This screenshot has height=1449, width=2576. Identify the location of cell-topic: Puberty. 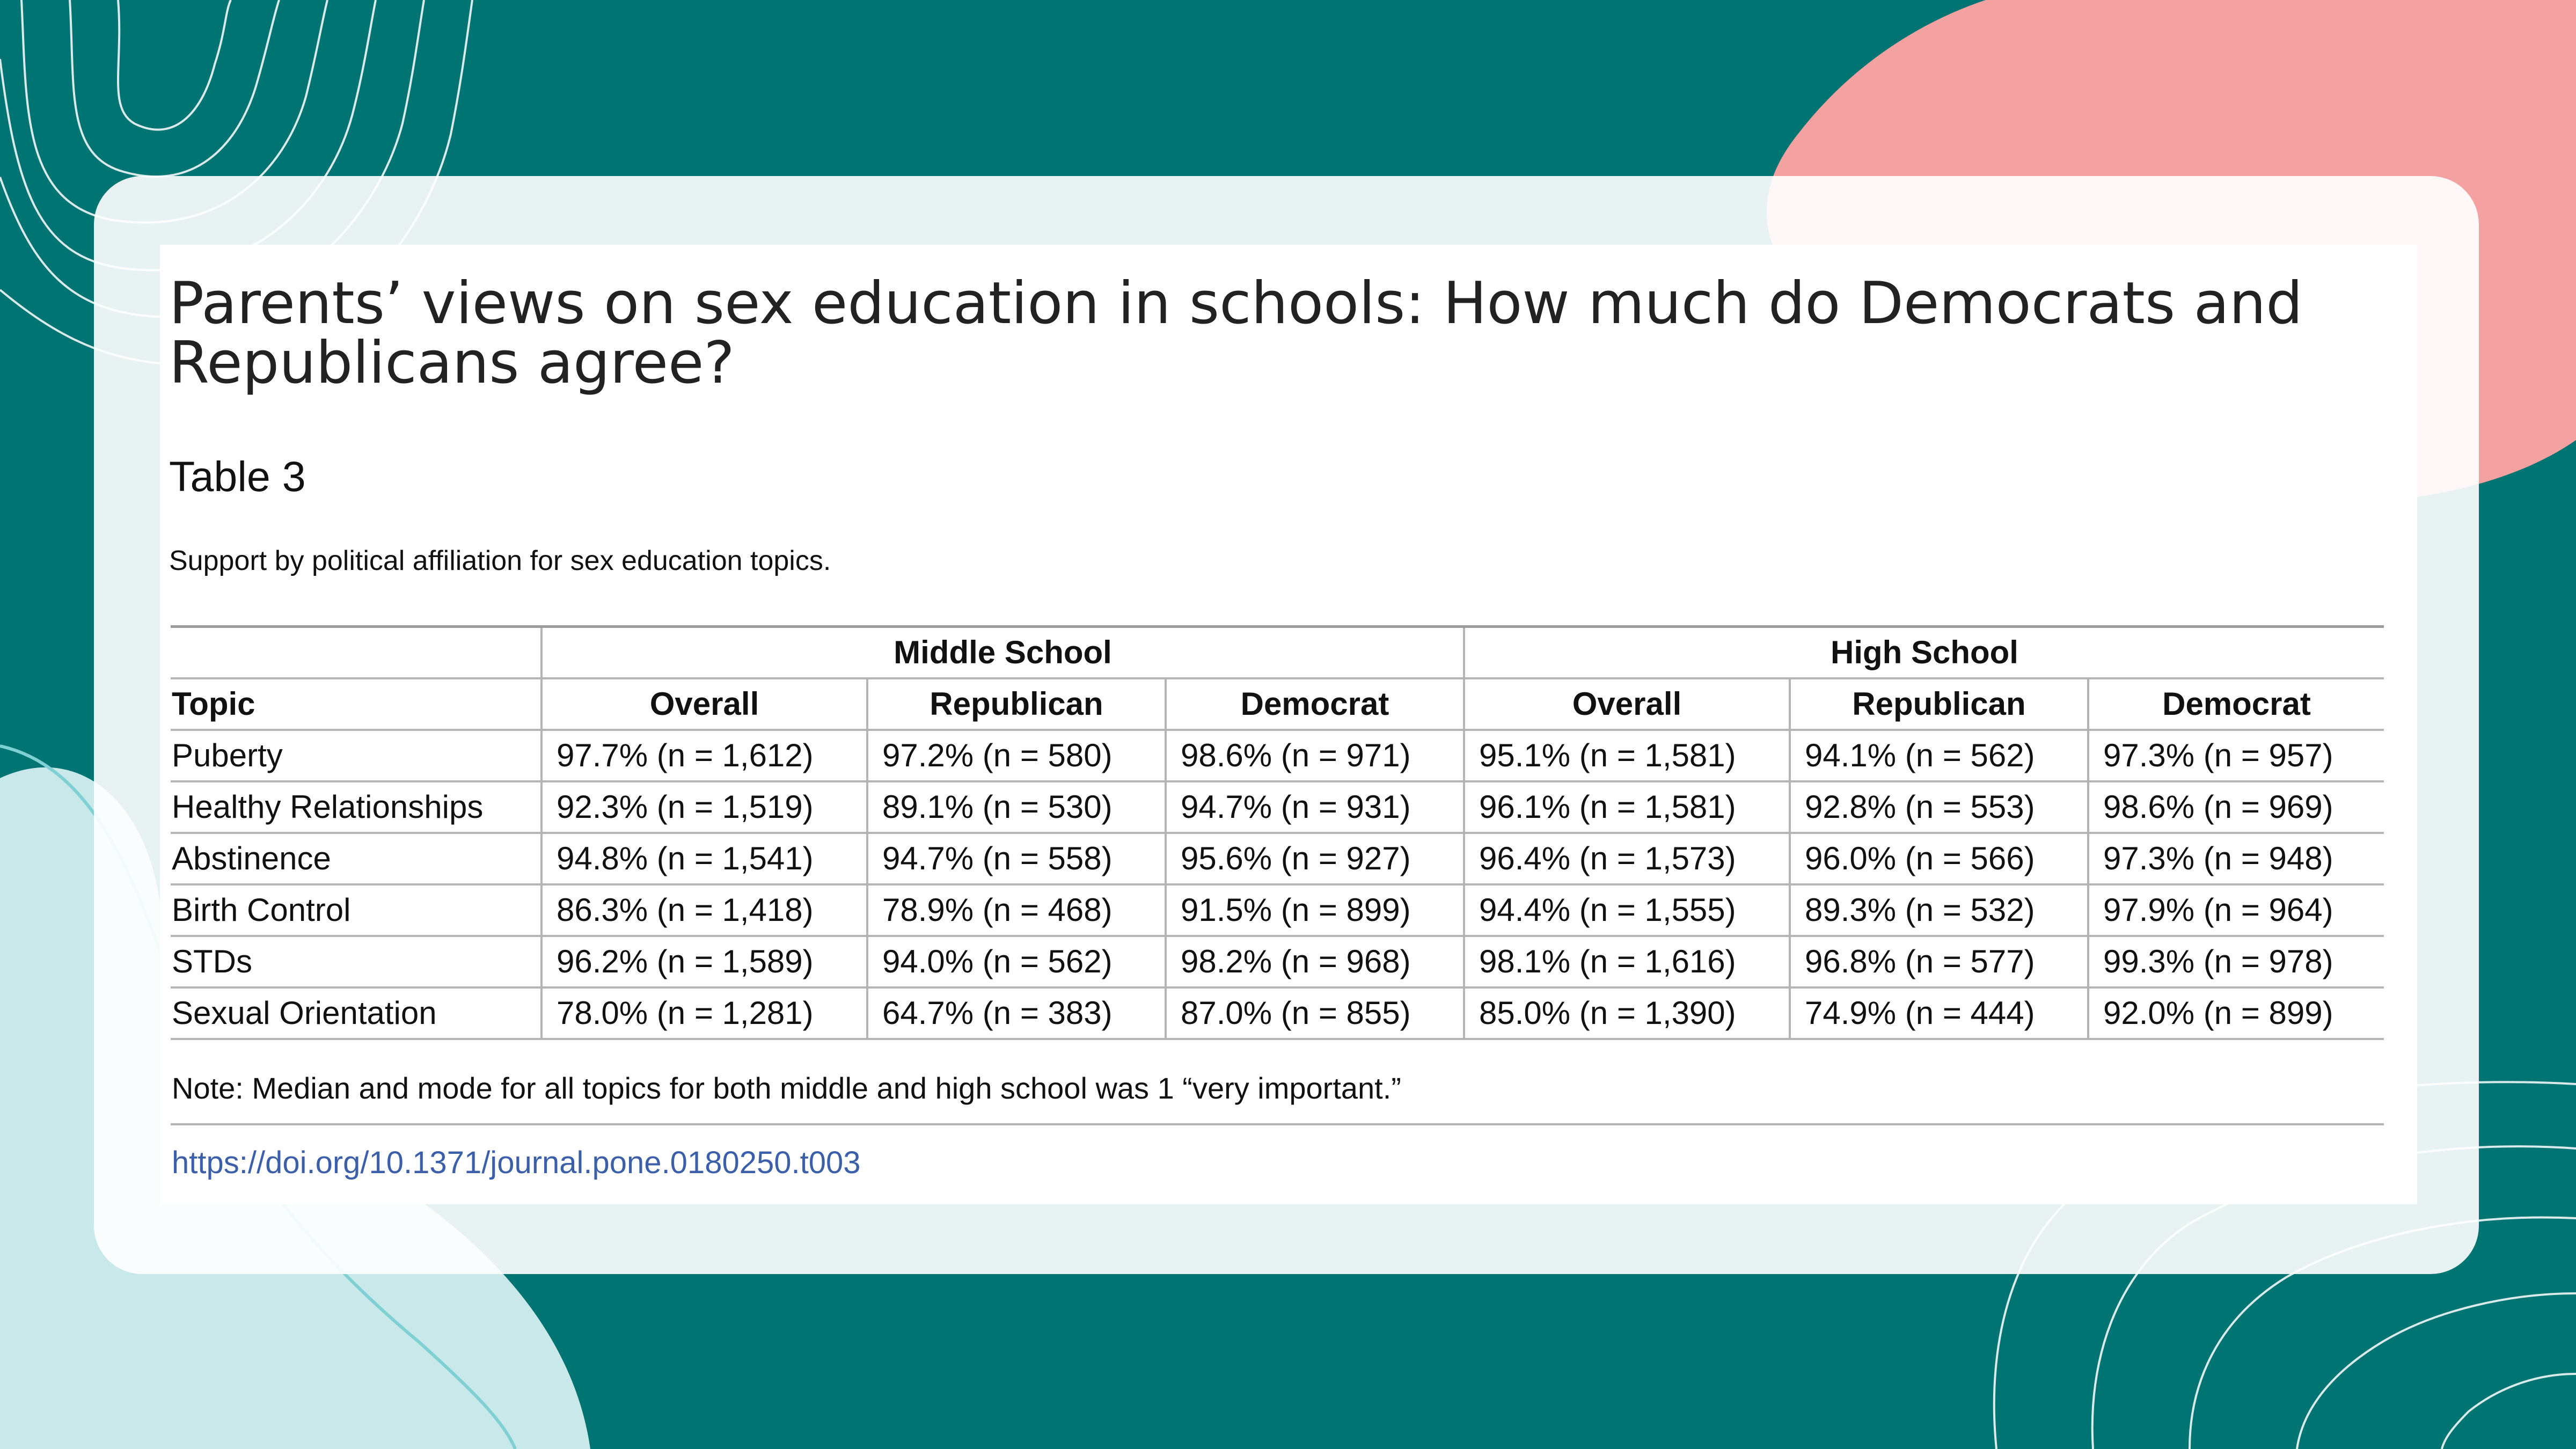
(356, 756).